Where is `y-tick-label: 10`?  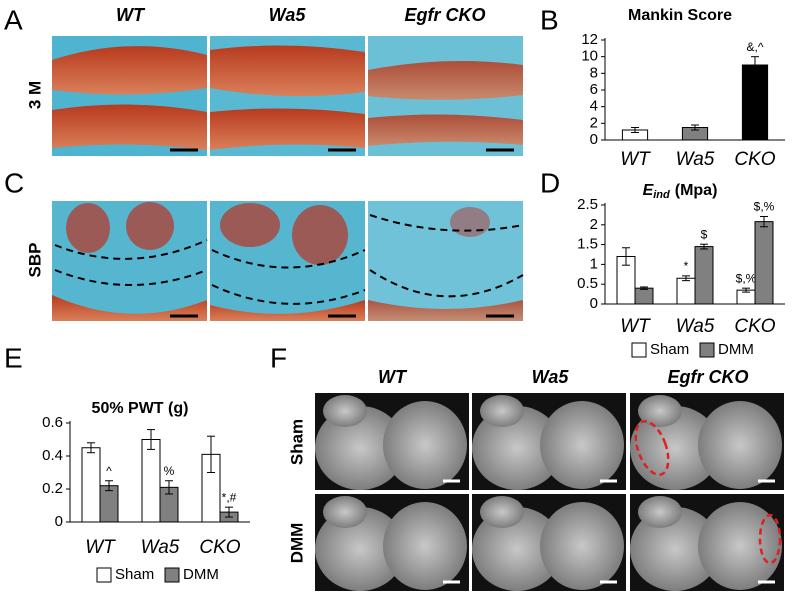
y-tick-label: 10 is located at coordinates (589, 56).